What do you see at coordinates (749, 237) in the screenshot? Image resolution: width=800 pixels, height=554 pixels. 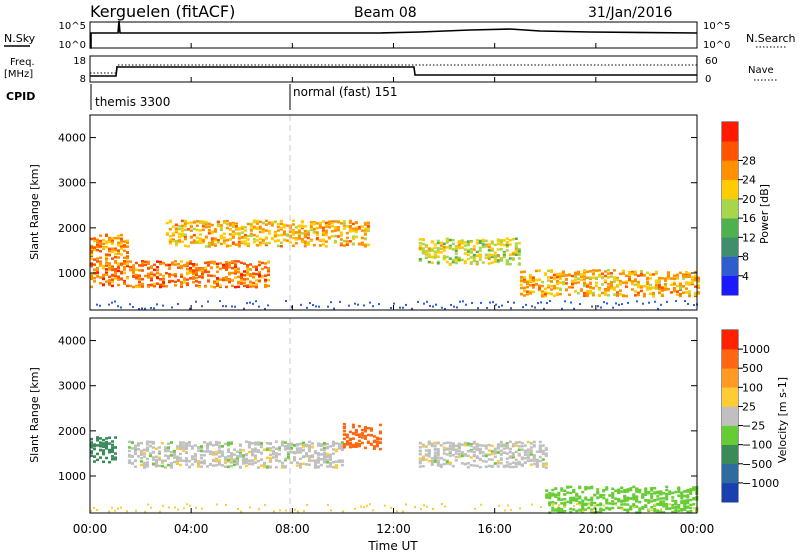 I see `colorbar-tick-label: 12` at bounding box center [749, 237].